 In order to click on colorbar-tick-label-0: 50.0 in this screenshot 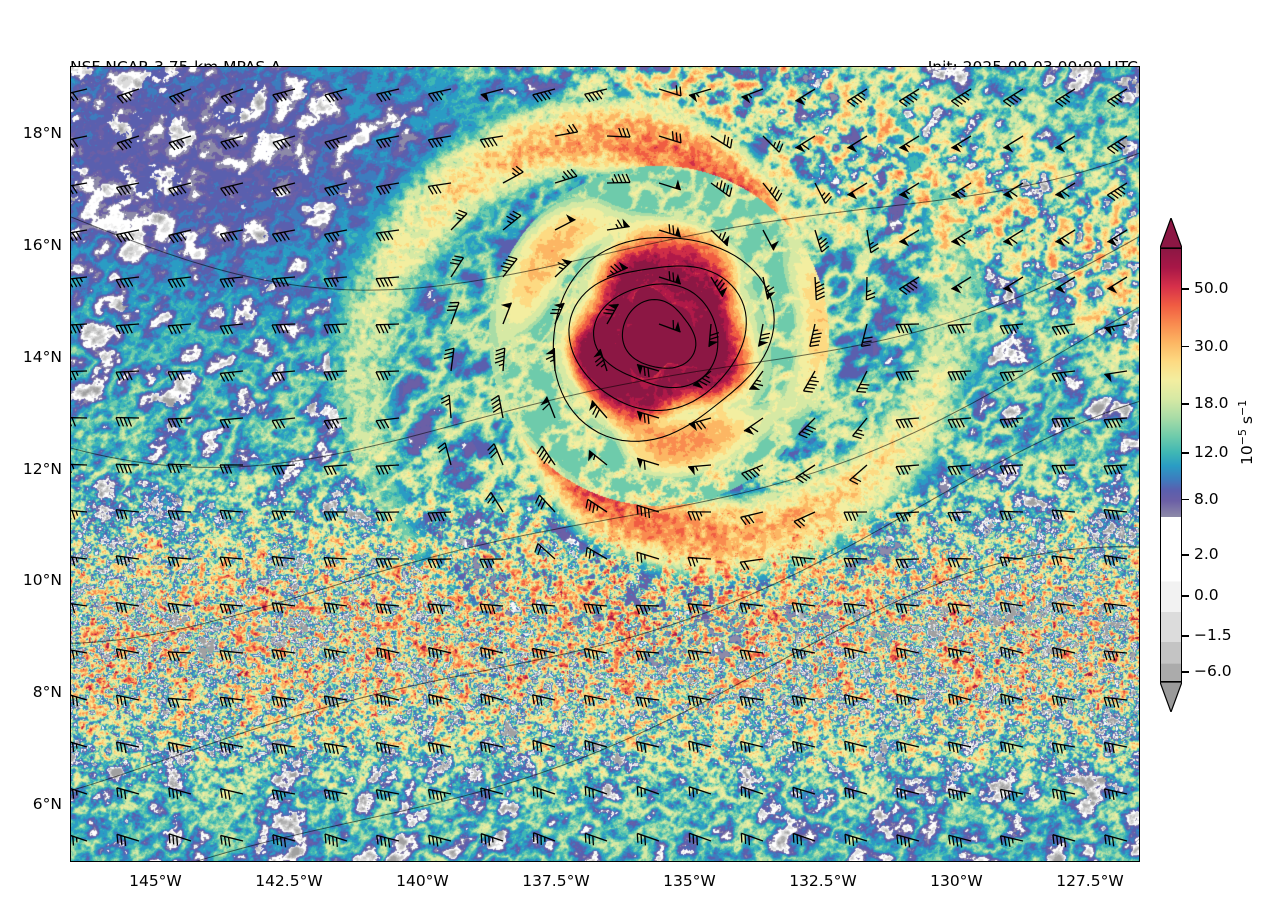, I will do `click(1211, 288)`.